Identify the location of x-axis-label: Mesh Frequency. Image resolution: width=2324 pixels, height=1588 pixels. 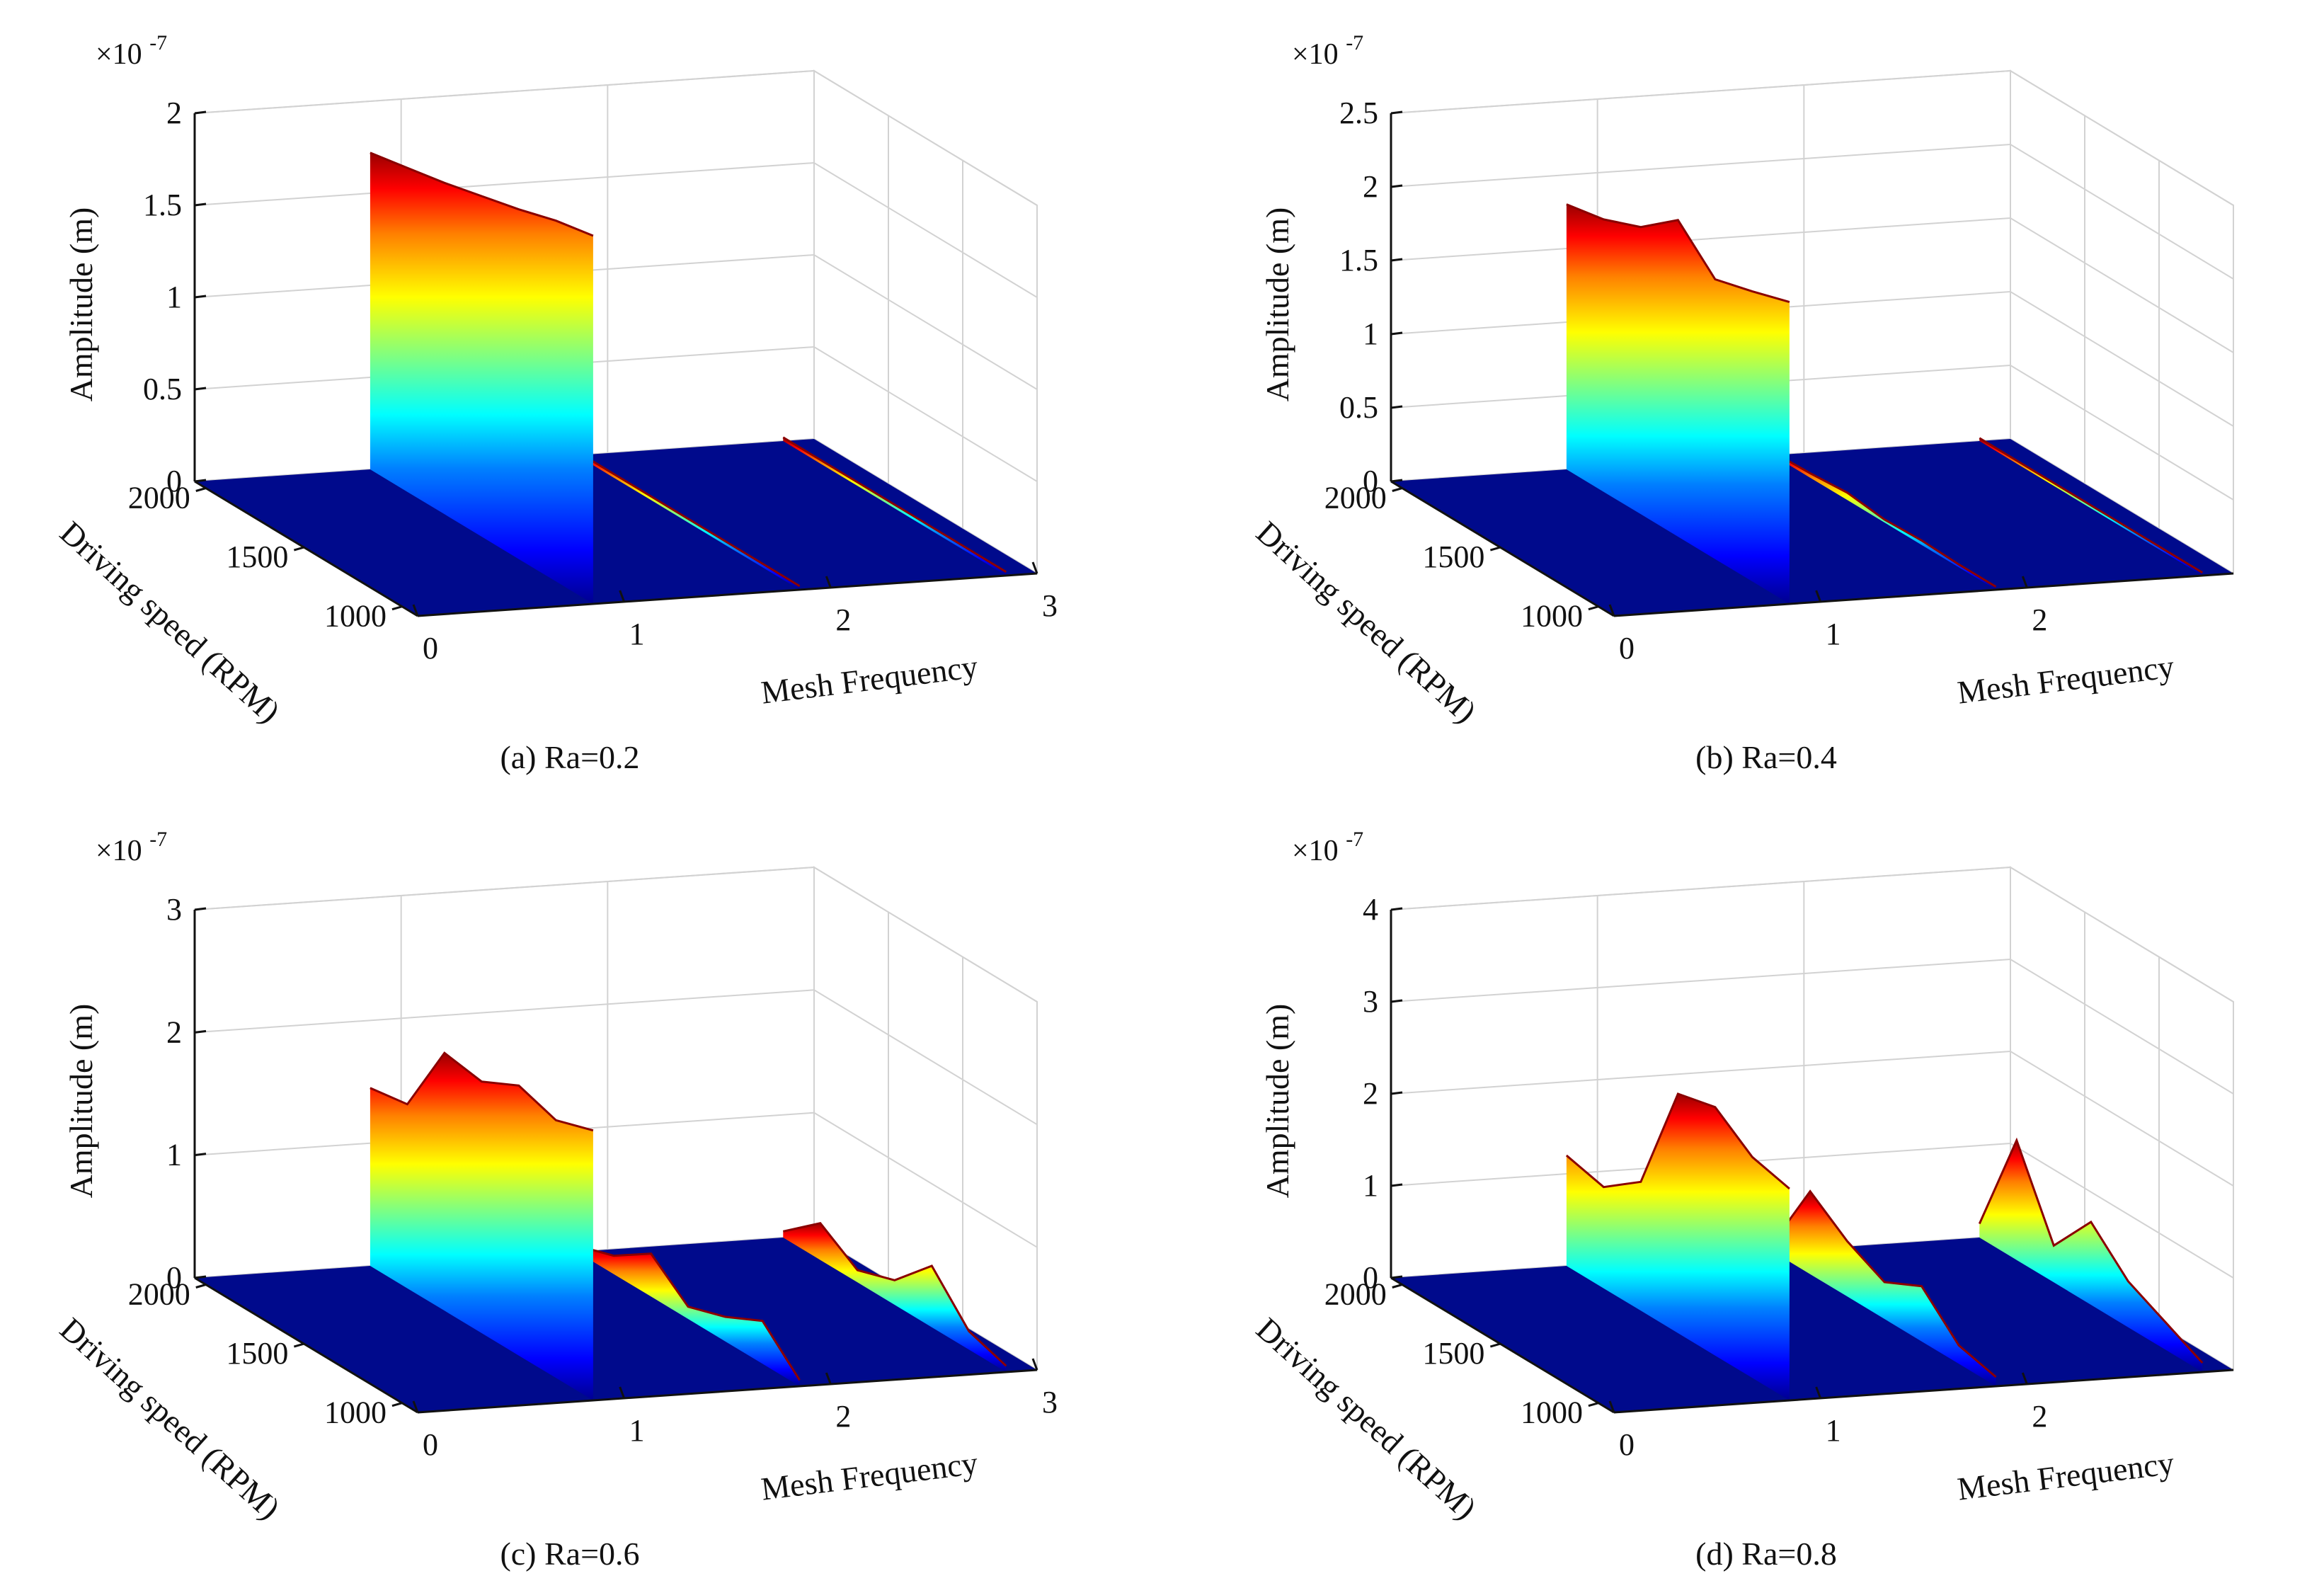
(869, 680).